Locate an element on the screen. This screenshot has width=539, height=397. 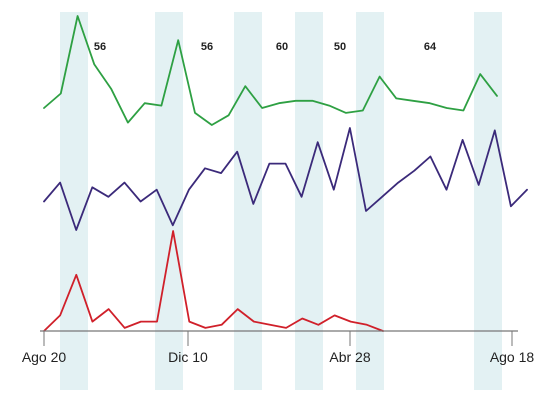
annotation-label: 64 is located at coordinates (430, 47).